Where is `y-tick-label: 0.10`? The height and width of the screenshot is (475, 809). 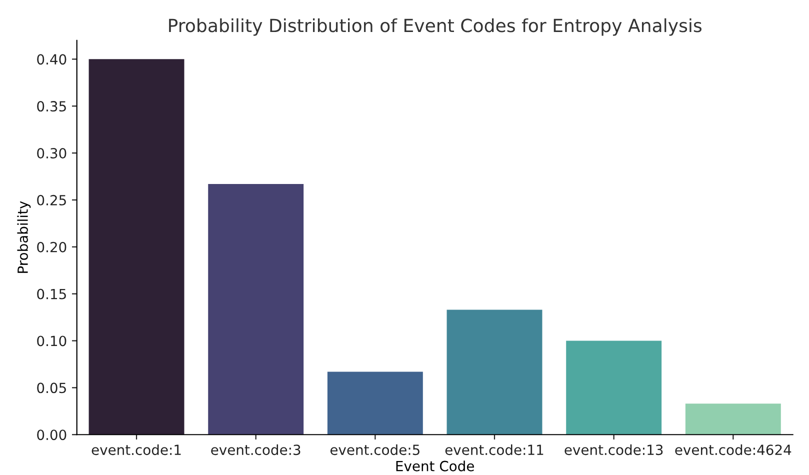 y-tick-label: 0.10 is located at coordinates (51, 341).